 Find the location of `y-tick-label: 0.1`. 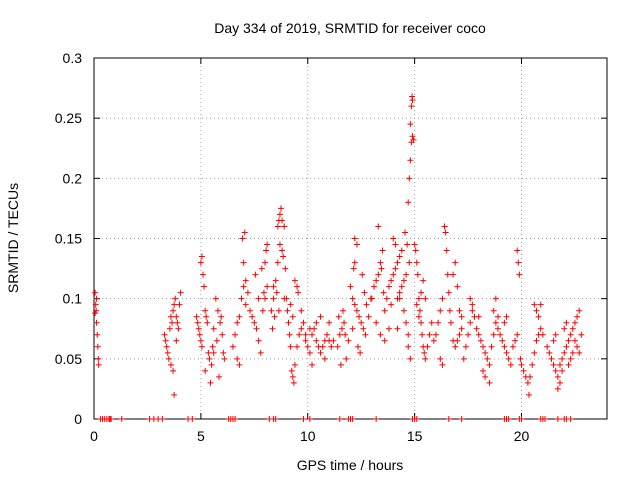

y-tick-label: 0.1 is located at coordinates (73, 299).